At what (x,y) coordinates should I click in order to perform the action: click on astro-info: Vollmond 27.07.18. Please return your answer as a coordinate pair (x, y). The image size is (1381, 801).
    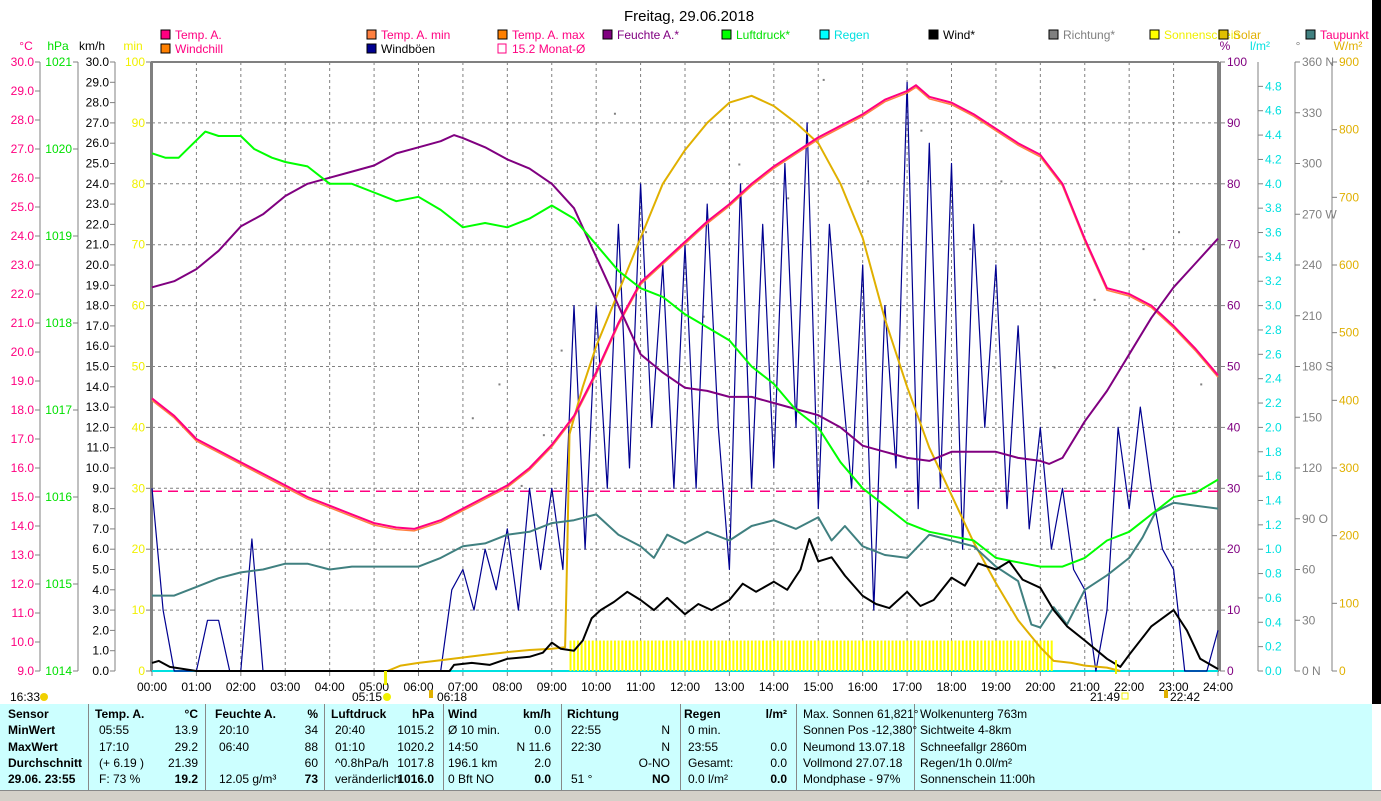
    Looking at the image, I should click on (853, 763).